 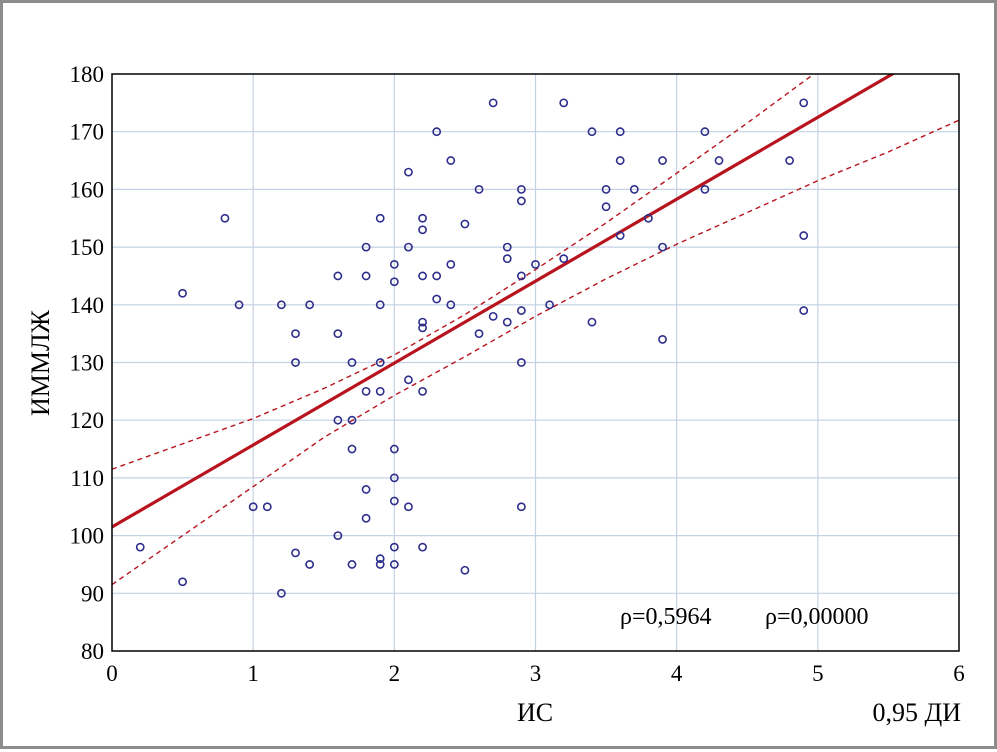 I want to click on y-tick-label: 160, so click(x=87, y=189).